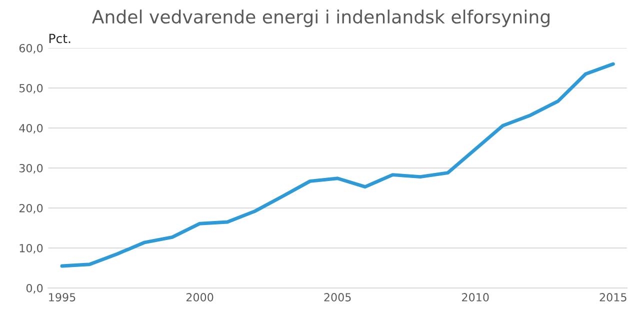  Describe the element at coordinates (31, 209) in the screenshot. I see `y-tick-label: 20,0` at that location.